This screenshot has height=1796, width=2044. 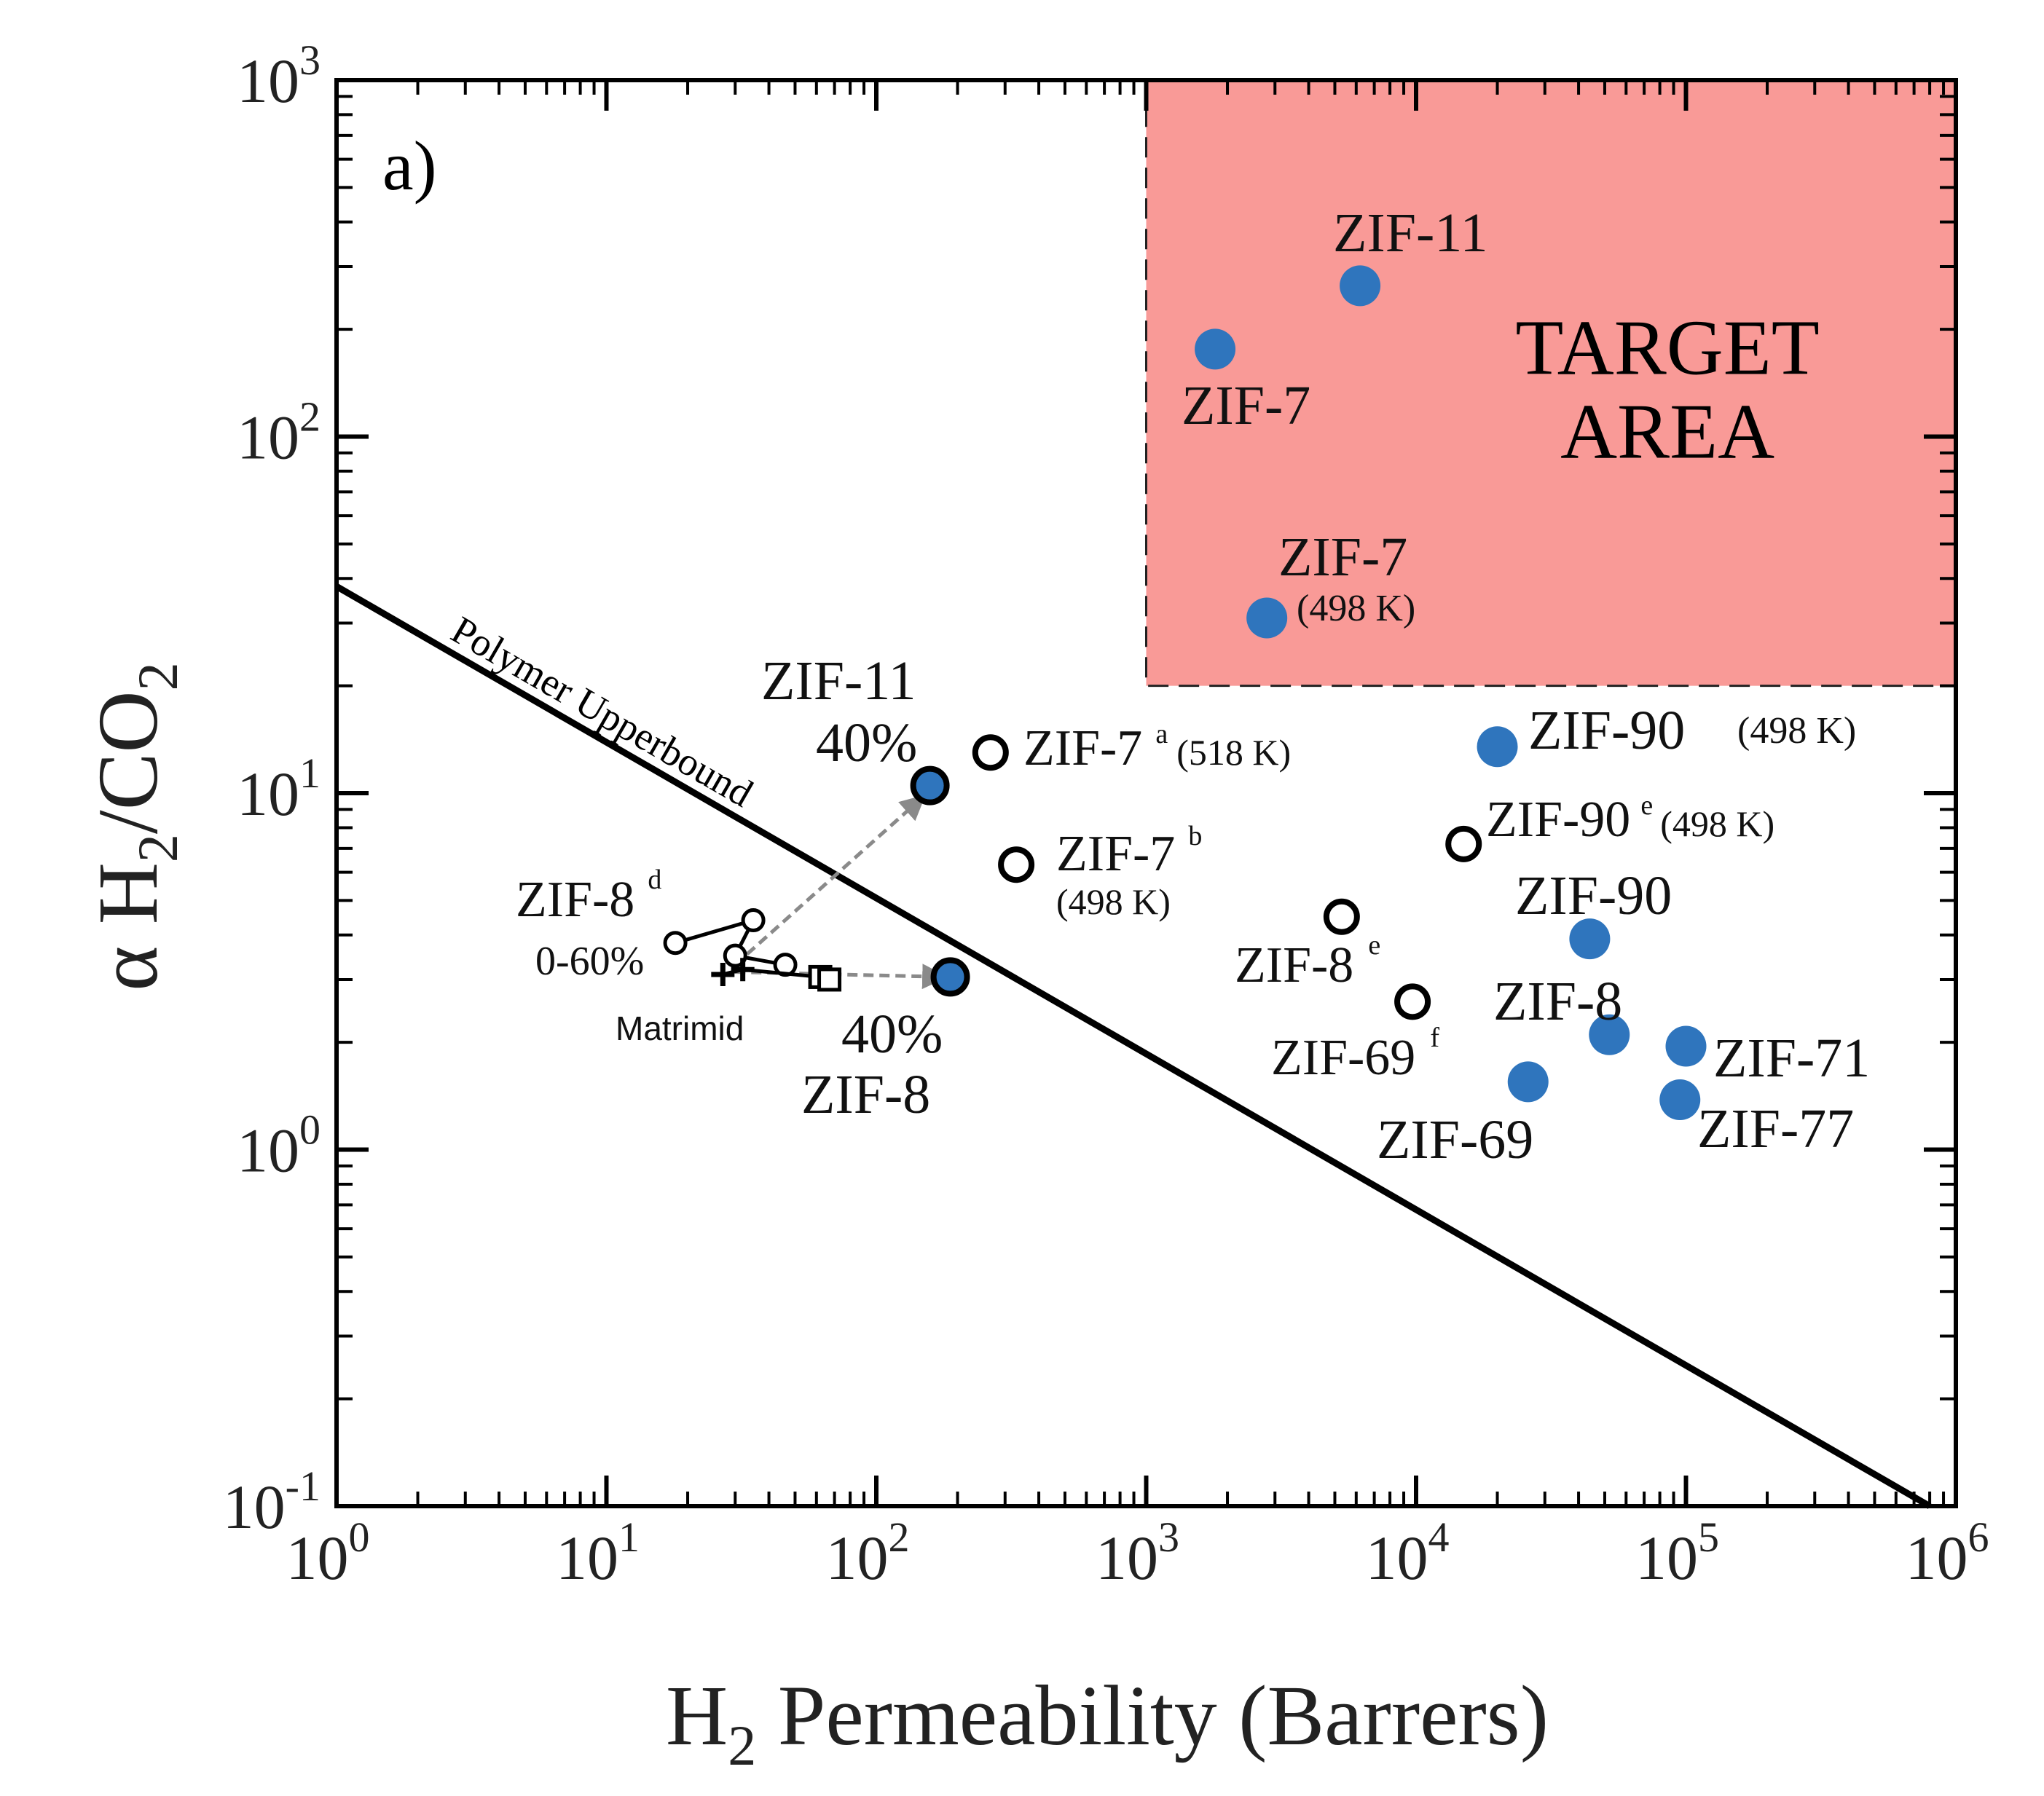 What do you see at coordinates (892, 1034) in the screenshot?
I see `label-zif8-40-pct: 40%` at bounding box center [892, 1034].